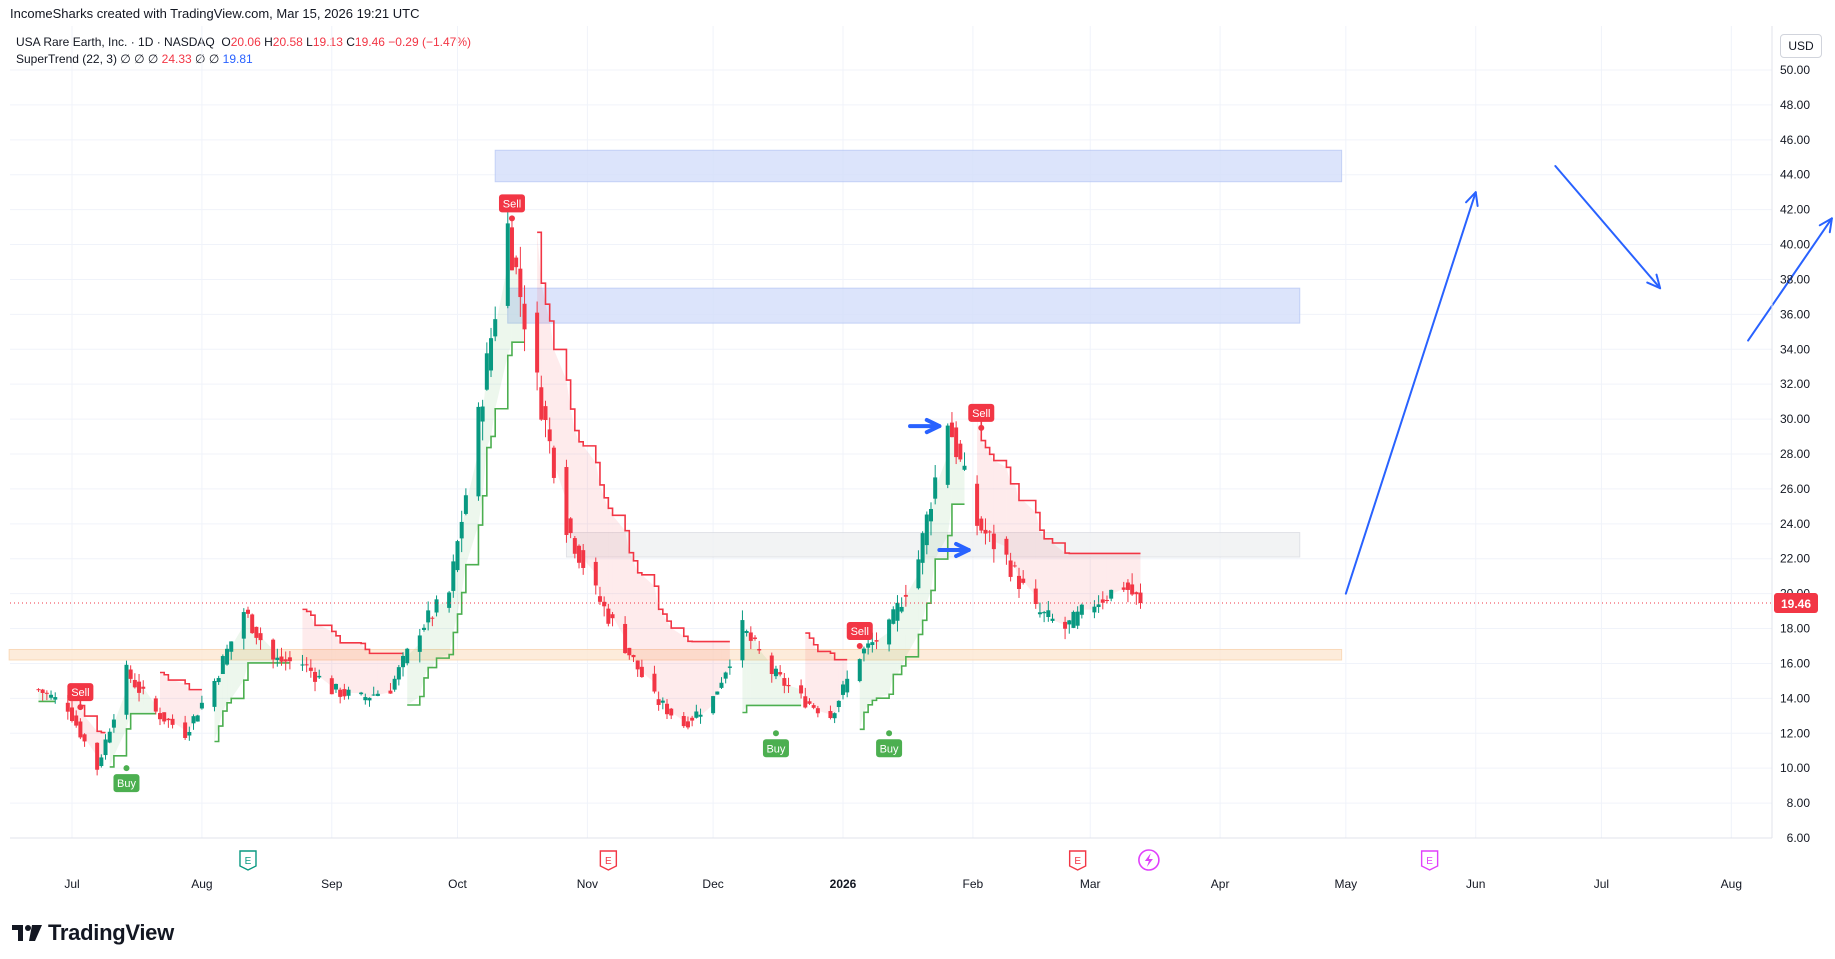 The height and width of the screenshot is (959, 1835). I want to click on earnings-icon-glyph: E, so click(248, 861).